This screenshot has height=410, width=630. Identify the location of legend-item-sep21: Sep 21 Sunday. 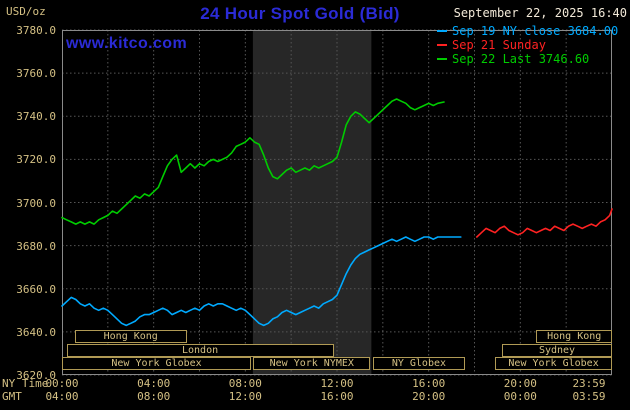
(491, 45).